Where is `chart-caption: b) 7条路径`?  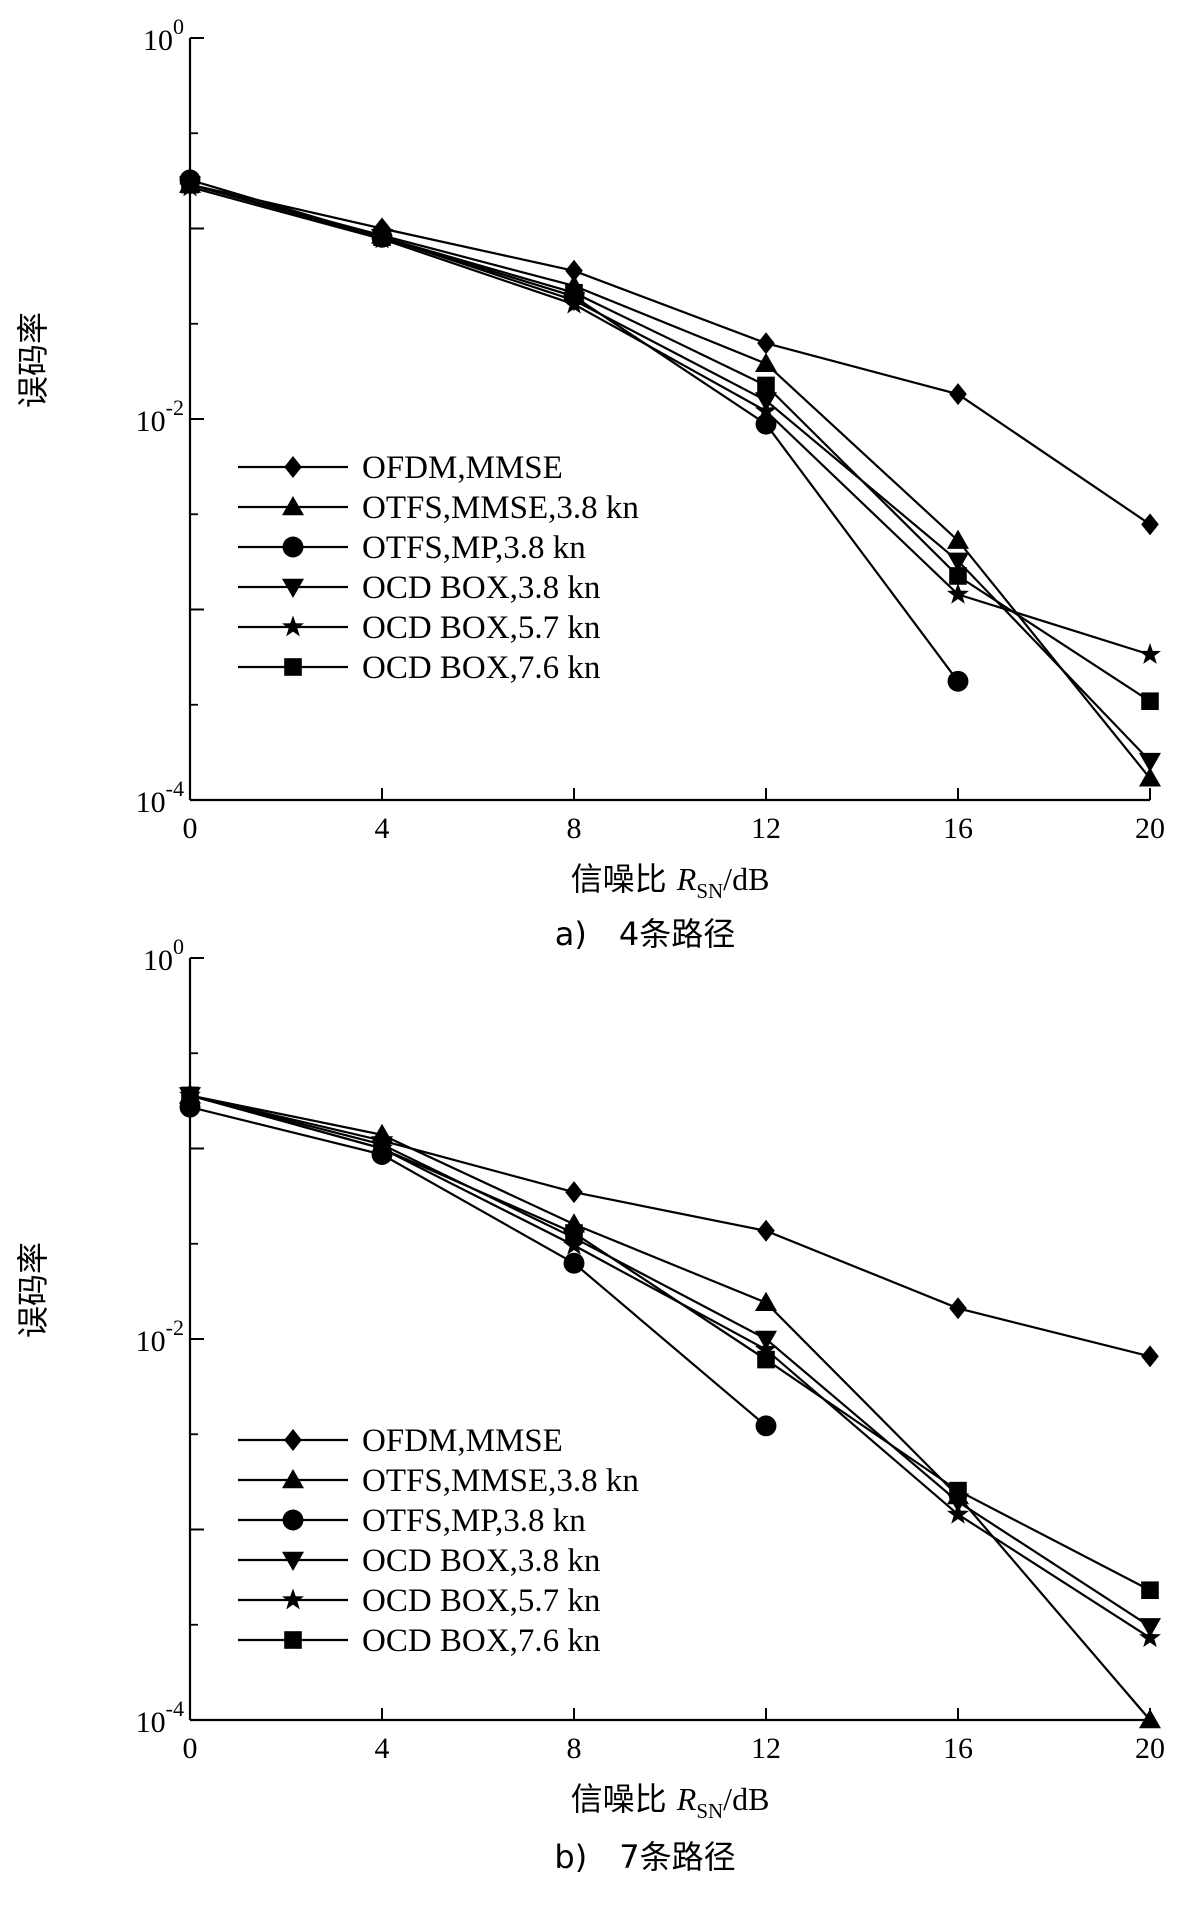 chart-caption: b) 7条路径 is located at coordinates (644, 1857).